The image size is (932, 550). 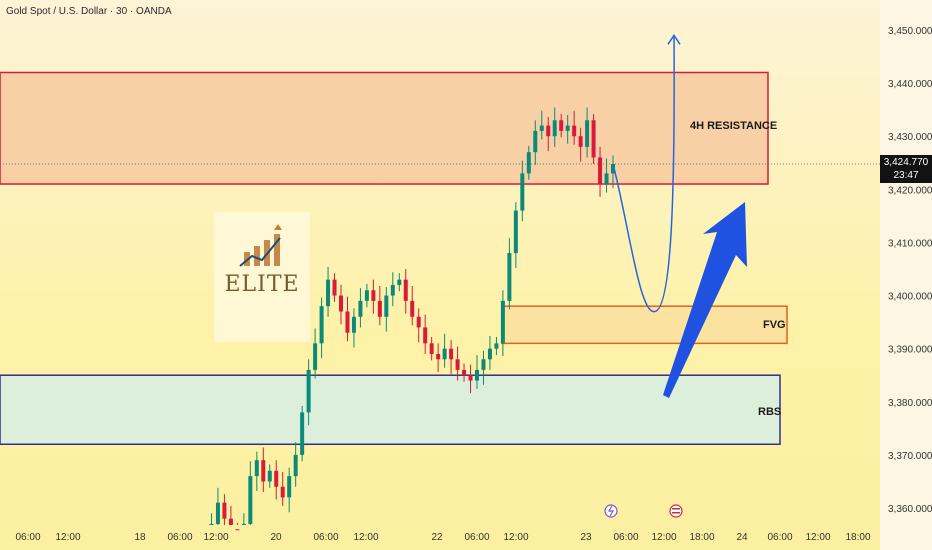 I want to click on elite-logo: ELITE, so click(x=262, y=277).